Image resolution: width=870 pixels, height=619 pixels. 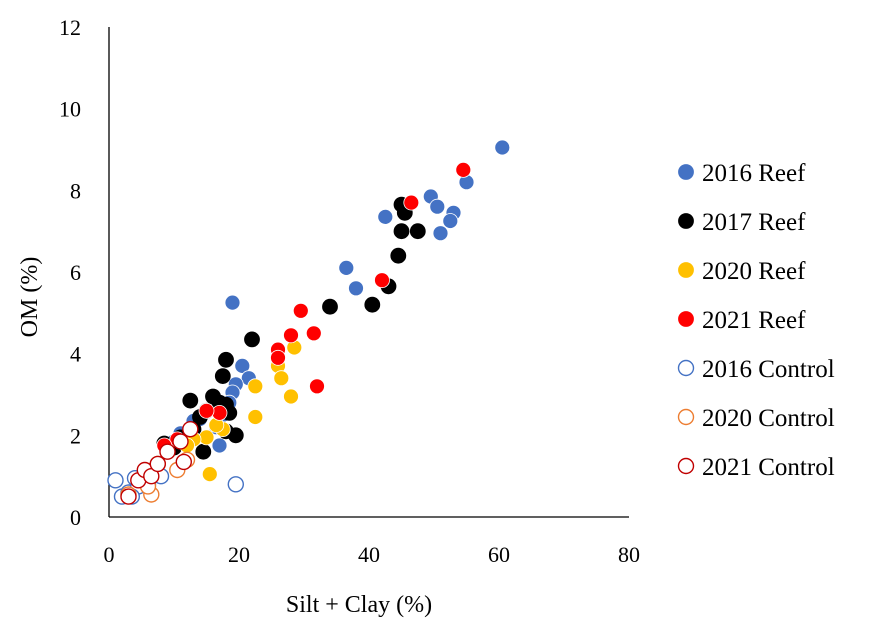 What do you see at coordinates (754, 173) in the screenshot?
I see `legend-label: 2016 Reef` at bounding box center [754, 173].